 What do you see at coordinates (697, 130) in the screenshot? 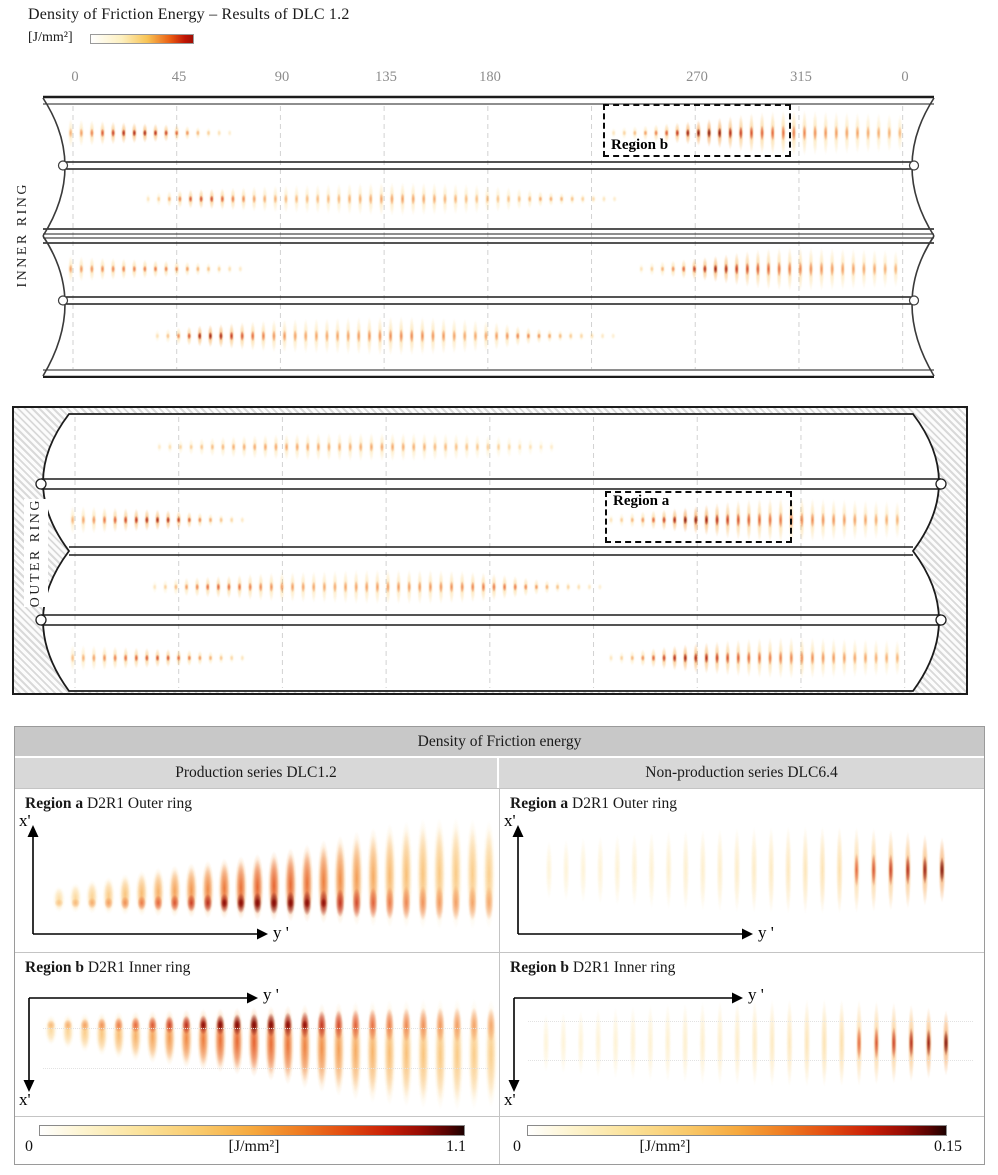
I see `region-b-box: Region b` at bounding box center [697, 130].